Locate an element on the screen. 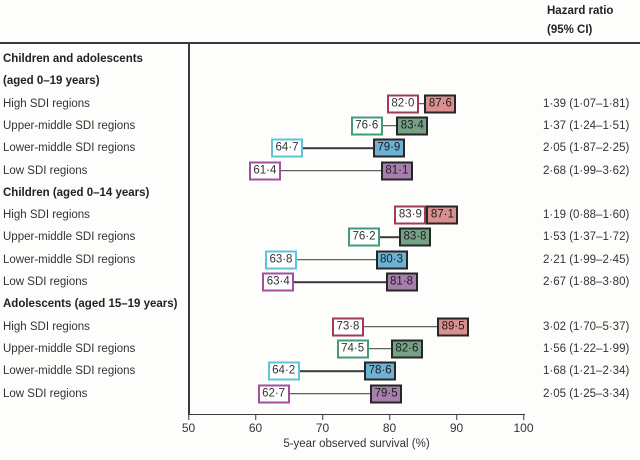 The height and width of the screenshot is (460, 640). hazard-ratio-header-line2: (95% CI) is located at coordinates (570, 30).